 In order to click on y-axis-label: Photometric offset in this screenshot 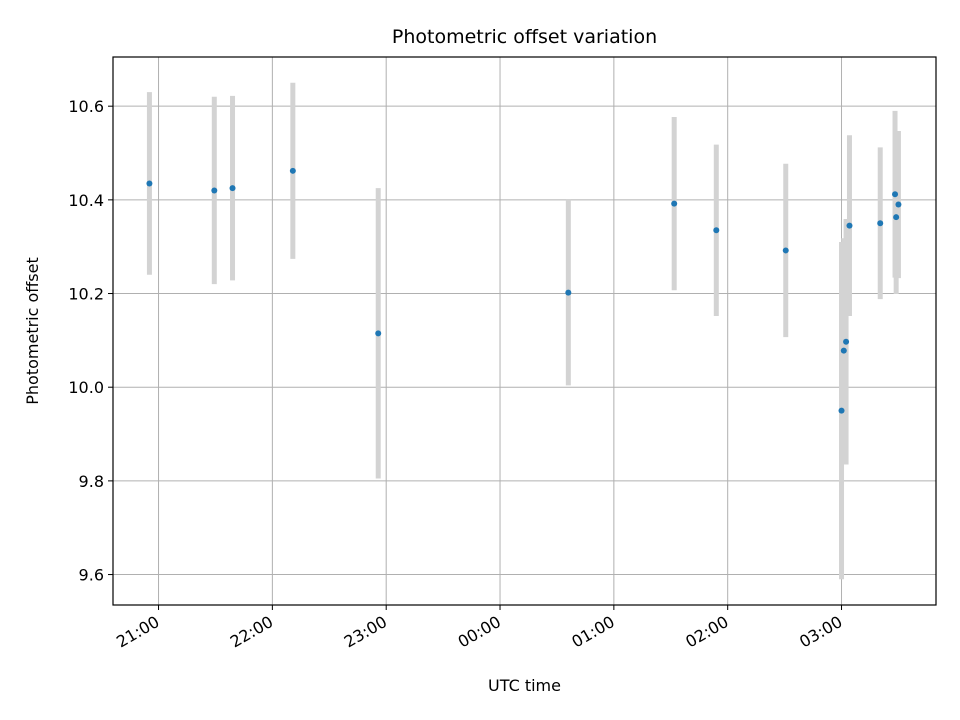, I will do `click(32, 331)`.